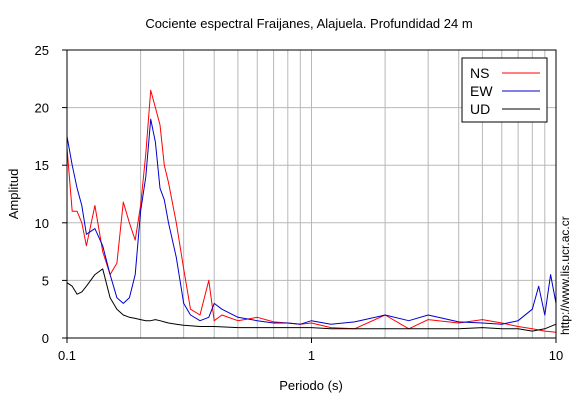  What do you see at coordinates (565, 275) in the screenshot?
I see `credit-url: http://www.lis.ucr.ac.cr` at bounding box center [565, 275].